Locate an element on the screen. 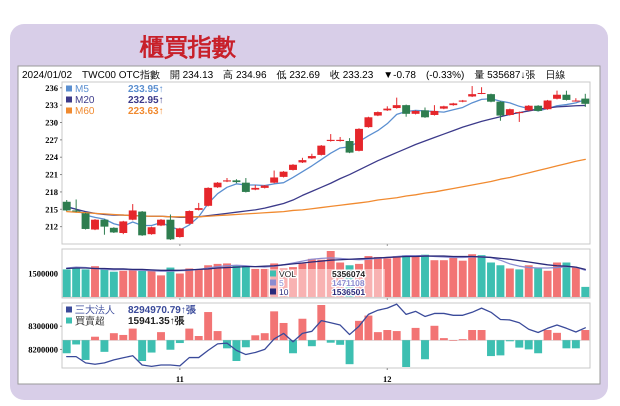 The image size is (620, 406). text: 1500000 is located at coordinates (43, 273).